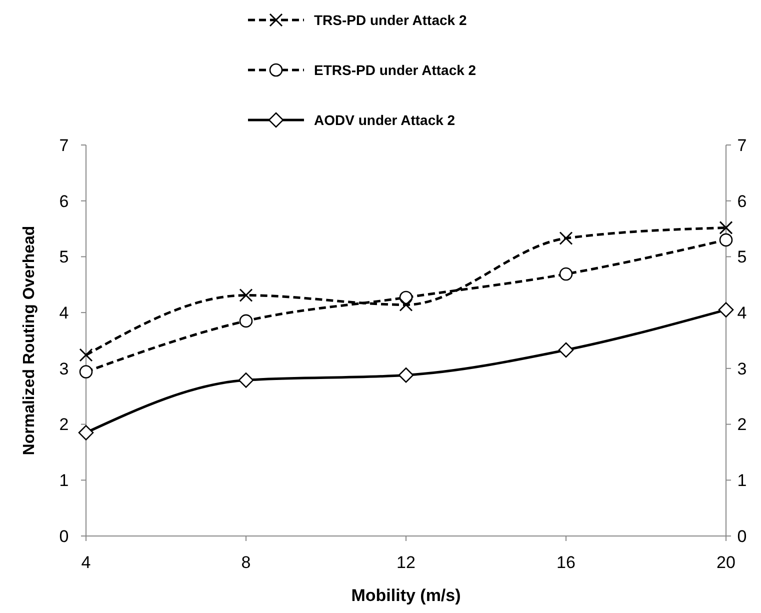  I want to click on y-tick-label: 1, so click(64, 480).